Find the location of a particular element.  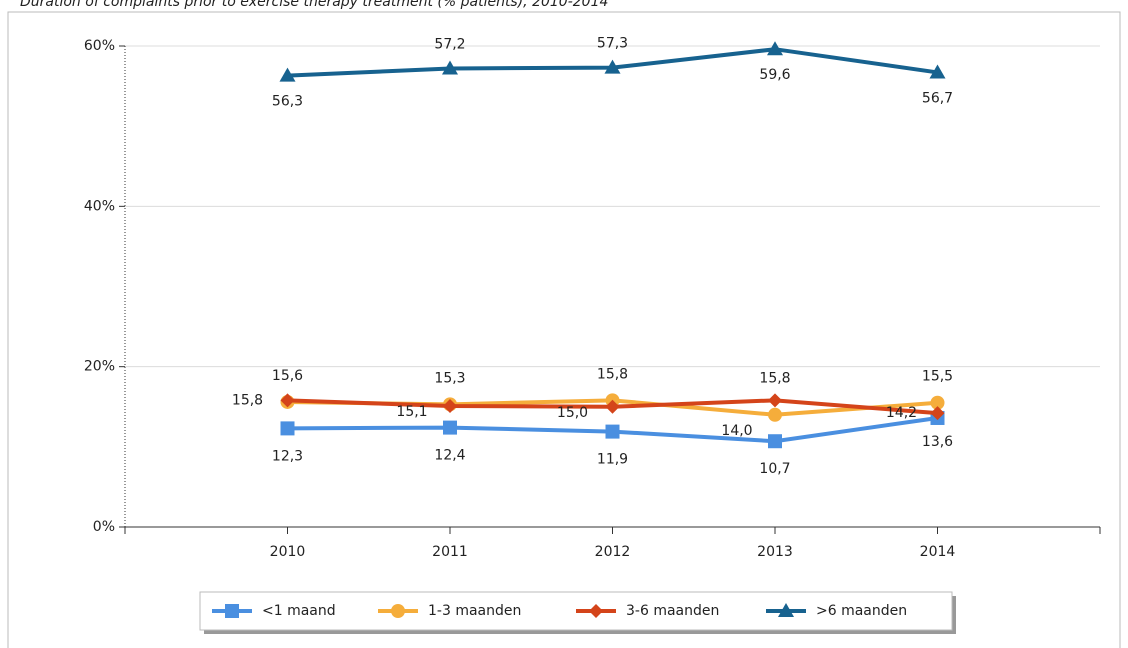

x-tick-label: 2012 is located at coordinates (613, 552).